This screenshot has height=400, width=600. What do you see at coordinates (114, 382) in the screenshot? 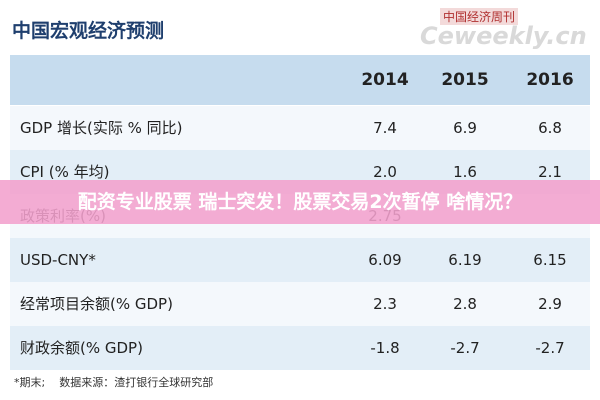
I see `footnote: *期末; 数据来源：渣打银行全球研究部` at bounding box center [114, 382].